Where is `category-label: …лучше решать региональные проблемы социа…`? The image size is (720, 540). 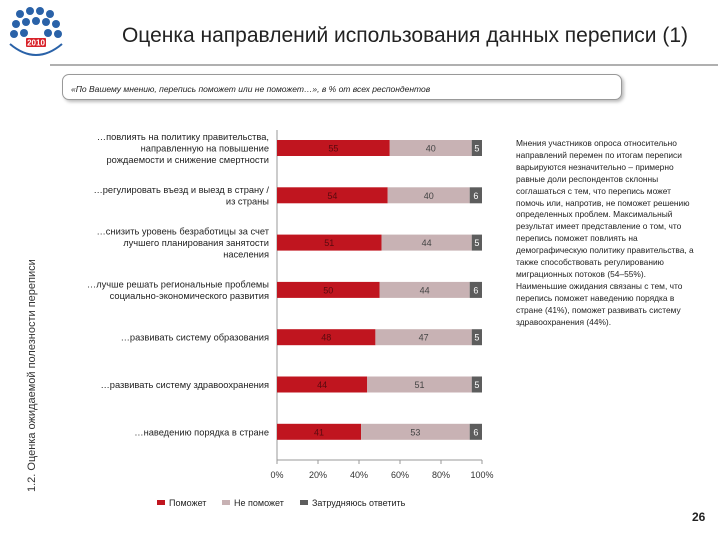
category-label: …лучше решать региональные проблемы социа… is located at coordinates (178, 291).